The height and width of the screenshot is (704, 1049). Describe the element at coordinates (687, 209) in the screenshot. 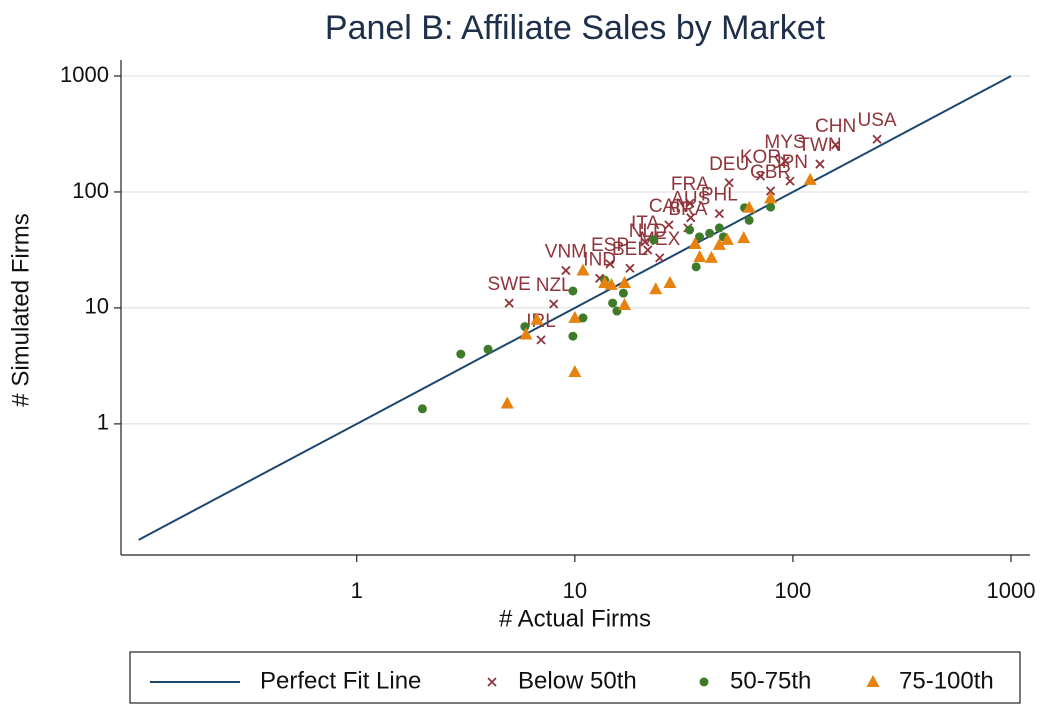

I see `point-label: BRA` at that location.